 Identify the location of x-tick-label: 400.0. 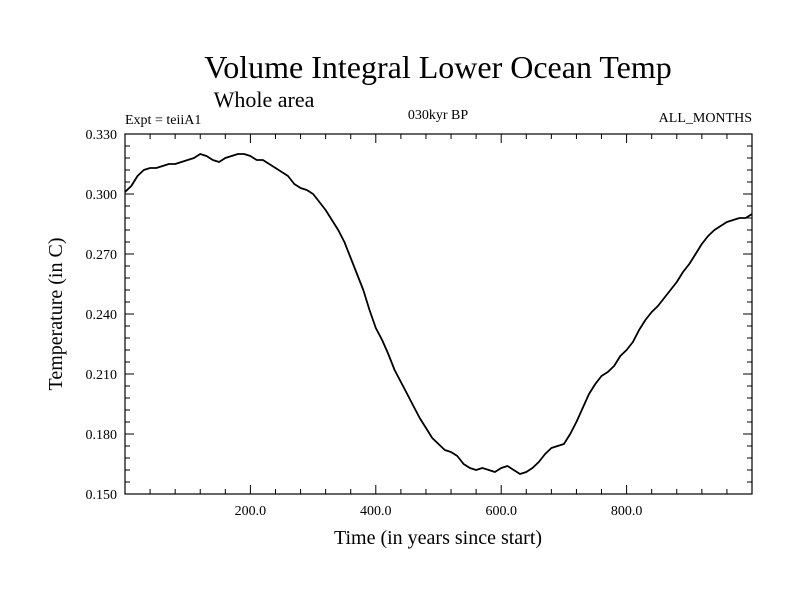
(376, 511).